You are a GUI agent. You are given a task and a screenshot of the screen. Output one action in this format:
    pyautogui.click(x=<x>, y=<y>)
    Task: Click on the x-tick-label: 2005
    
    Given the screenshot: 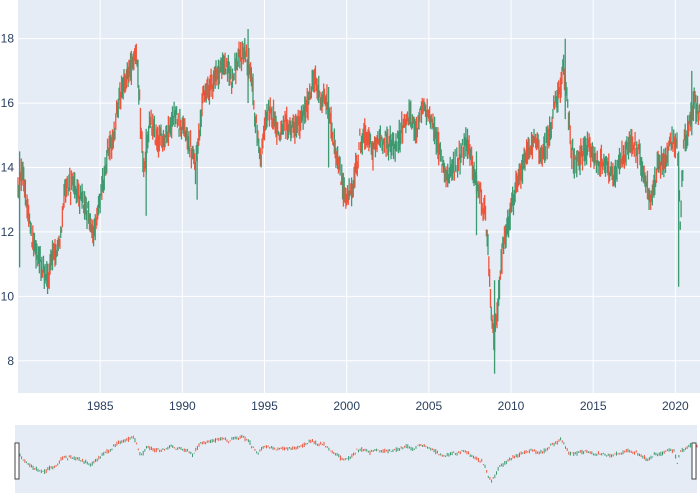 What is the action you would take?
    pyautogui.click(x=428, y=406)
    